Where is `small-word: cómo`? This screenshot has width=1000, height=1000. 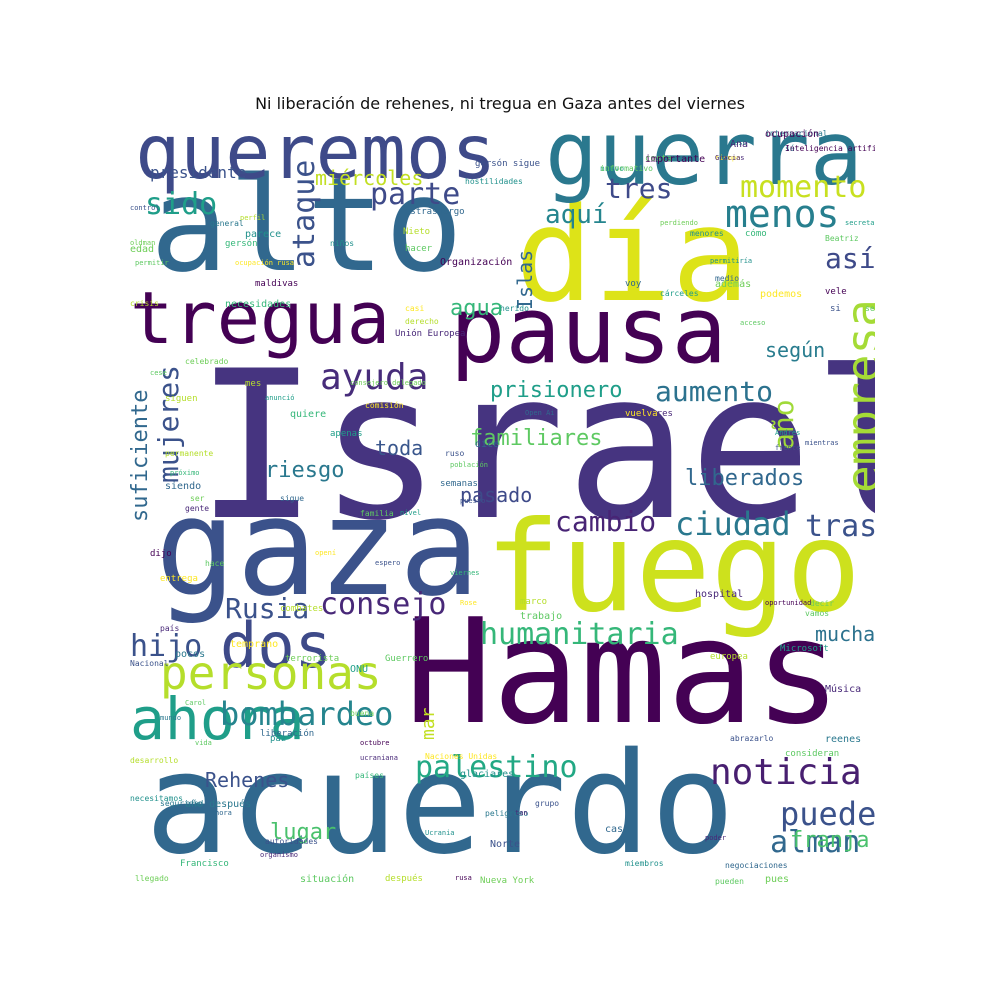
small-word: cómo is located at coordinates (756, 234).